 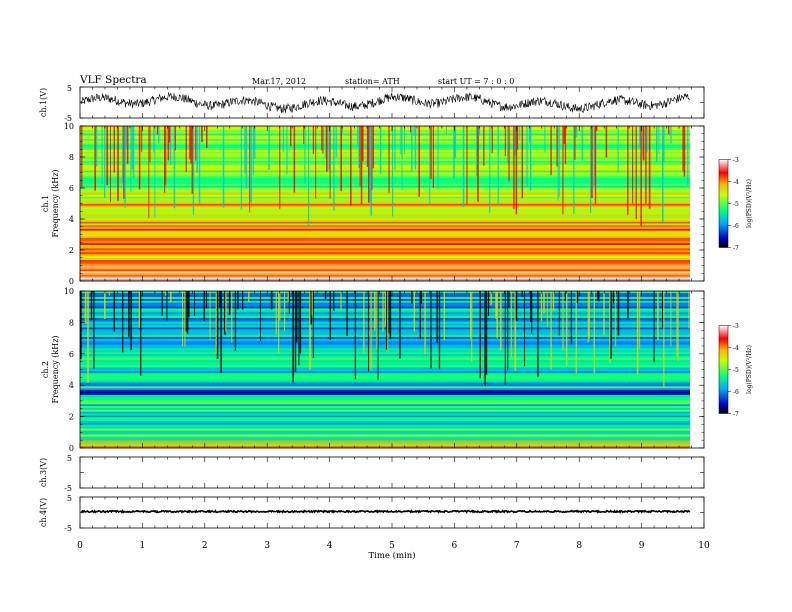 I want to click on ch4-waveform-line, so click(x=385, y=511).